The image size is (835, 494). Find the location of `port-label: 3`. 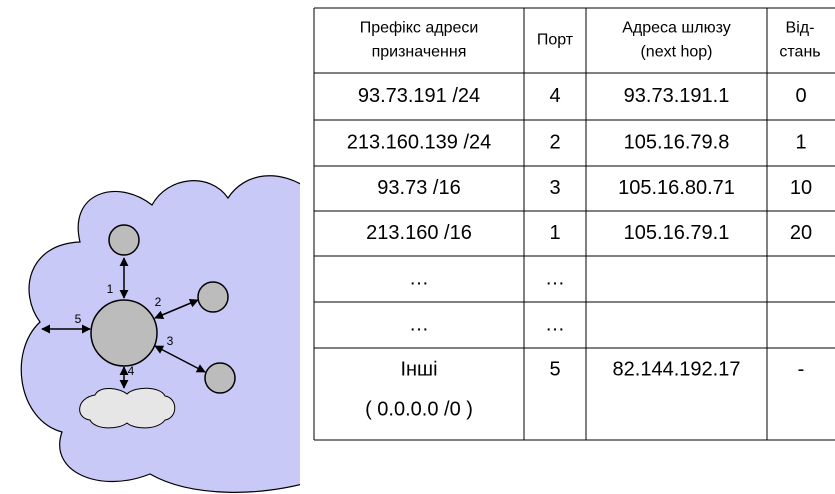

port-label: 3 is located at coordinates (170, 341).